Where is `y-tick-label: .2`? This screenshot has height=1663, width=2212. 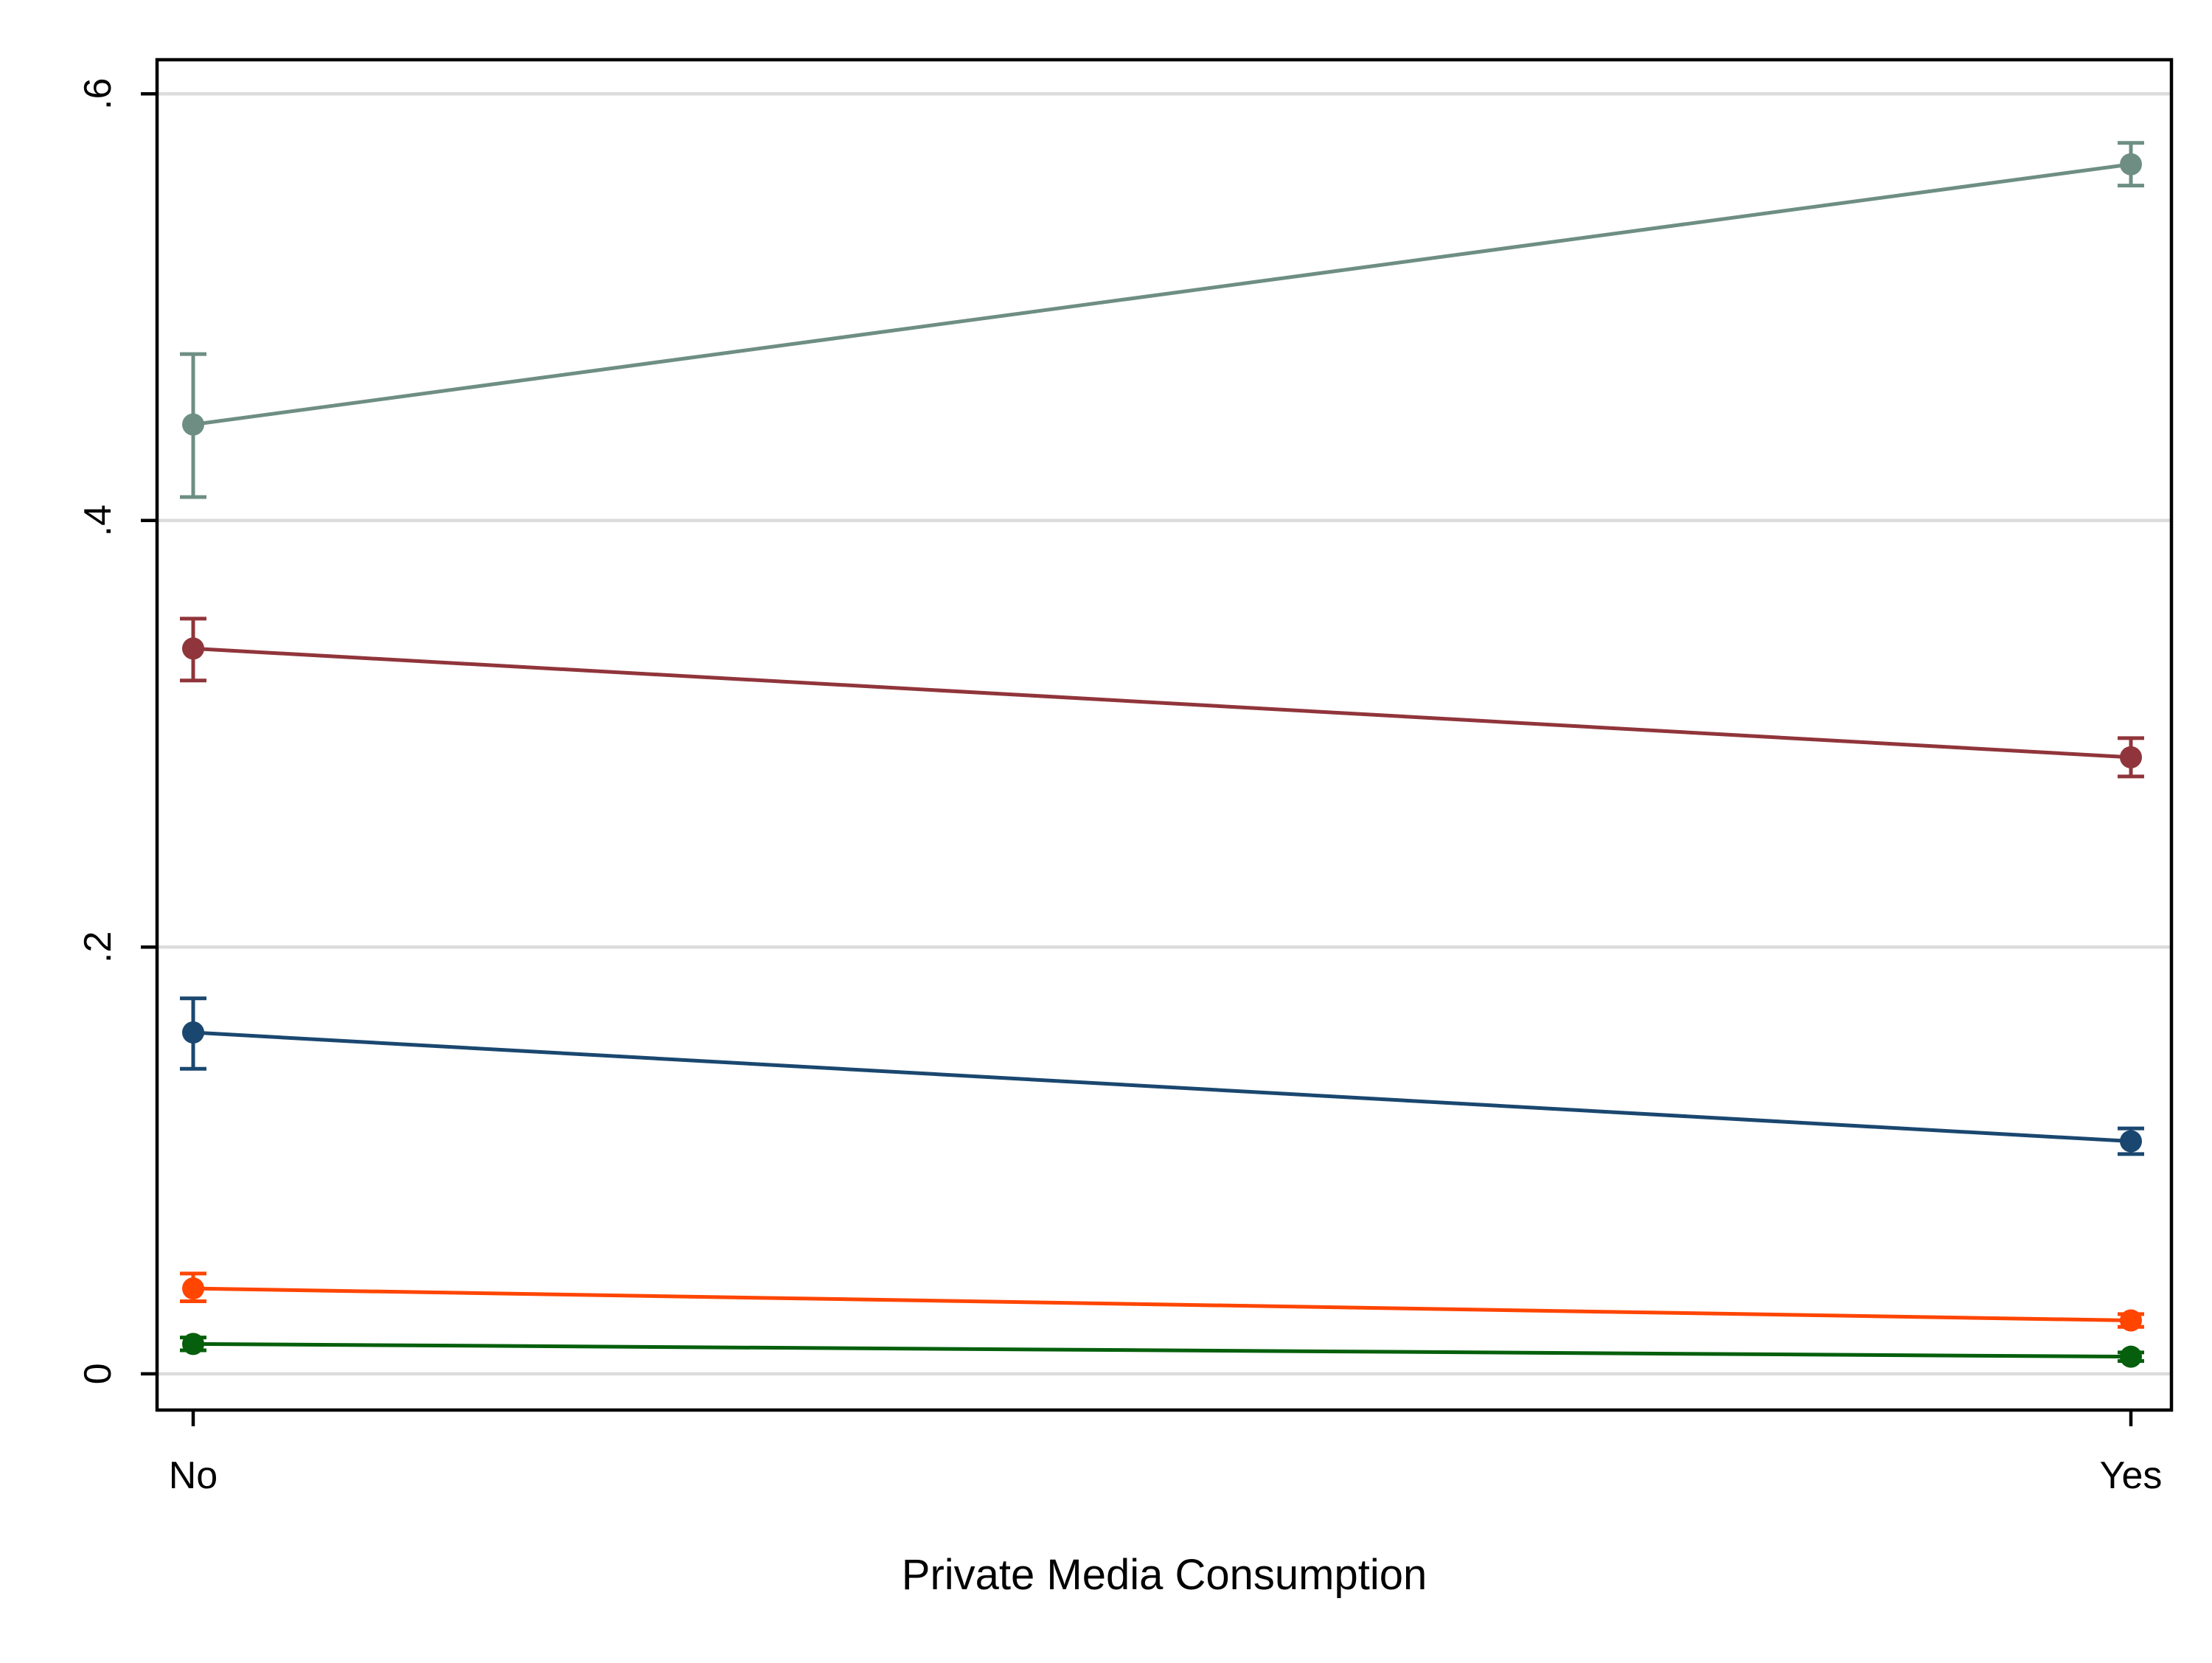
y-tick-label: .2 is located at coordinates (98, 947).